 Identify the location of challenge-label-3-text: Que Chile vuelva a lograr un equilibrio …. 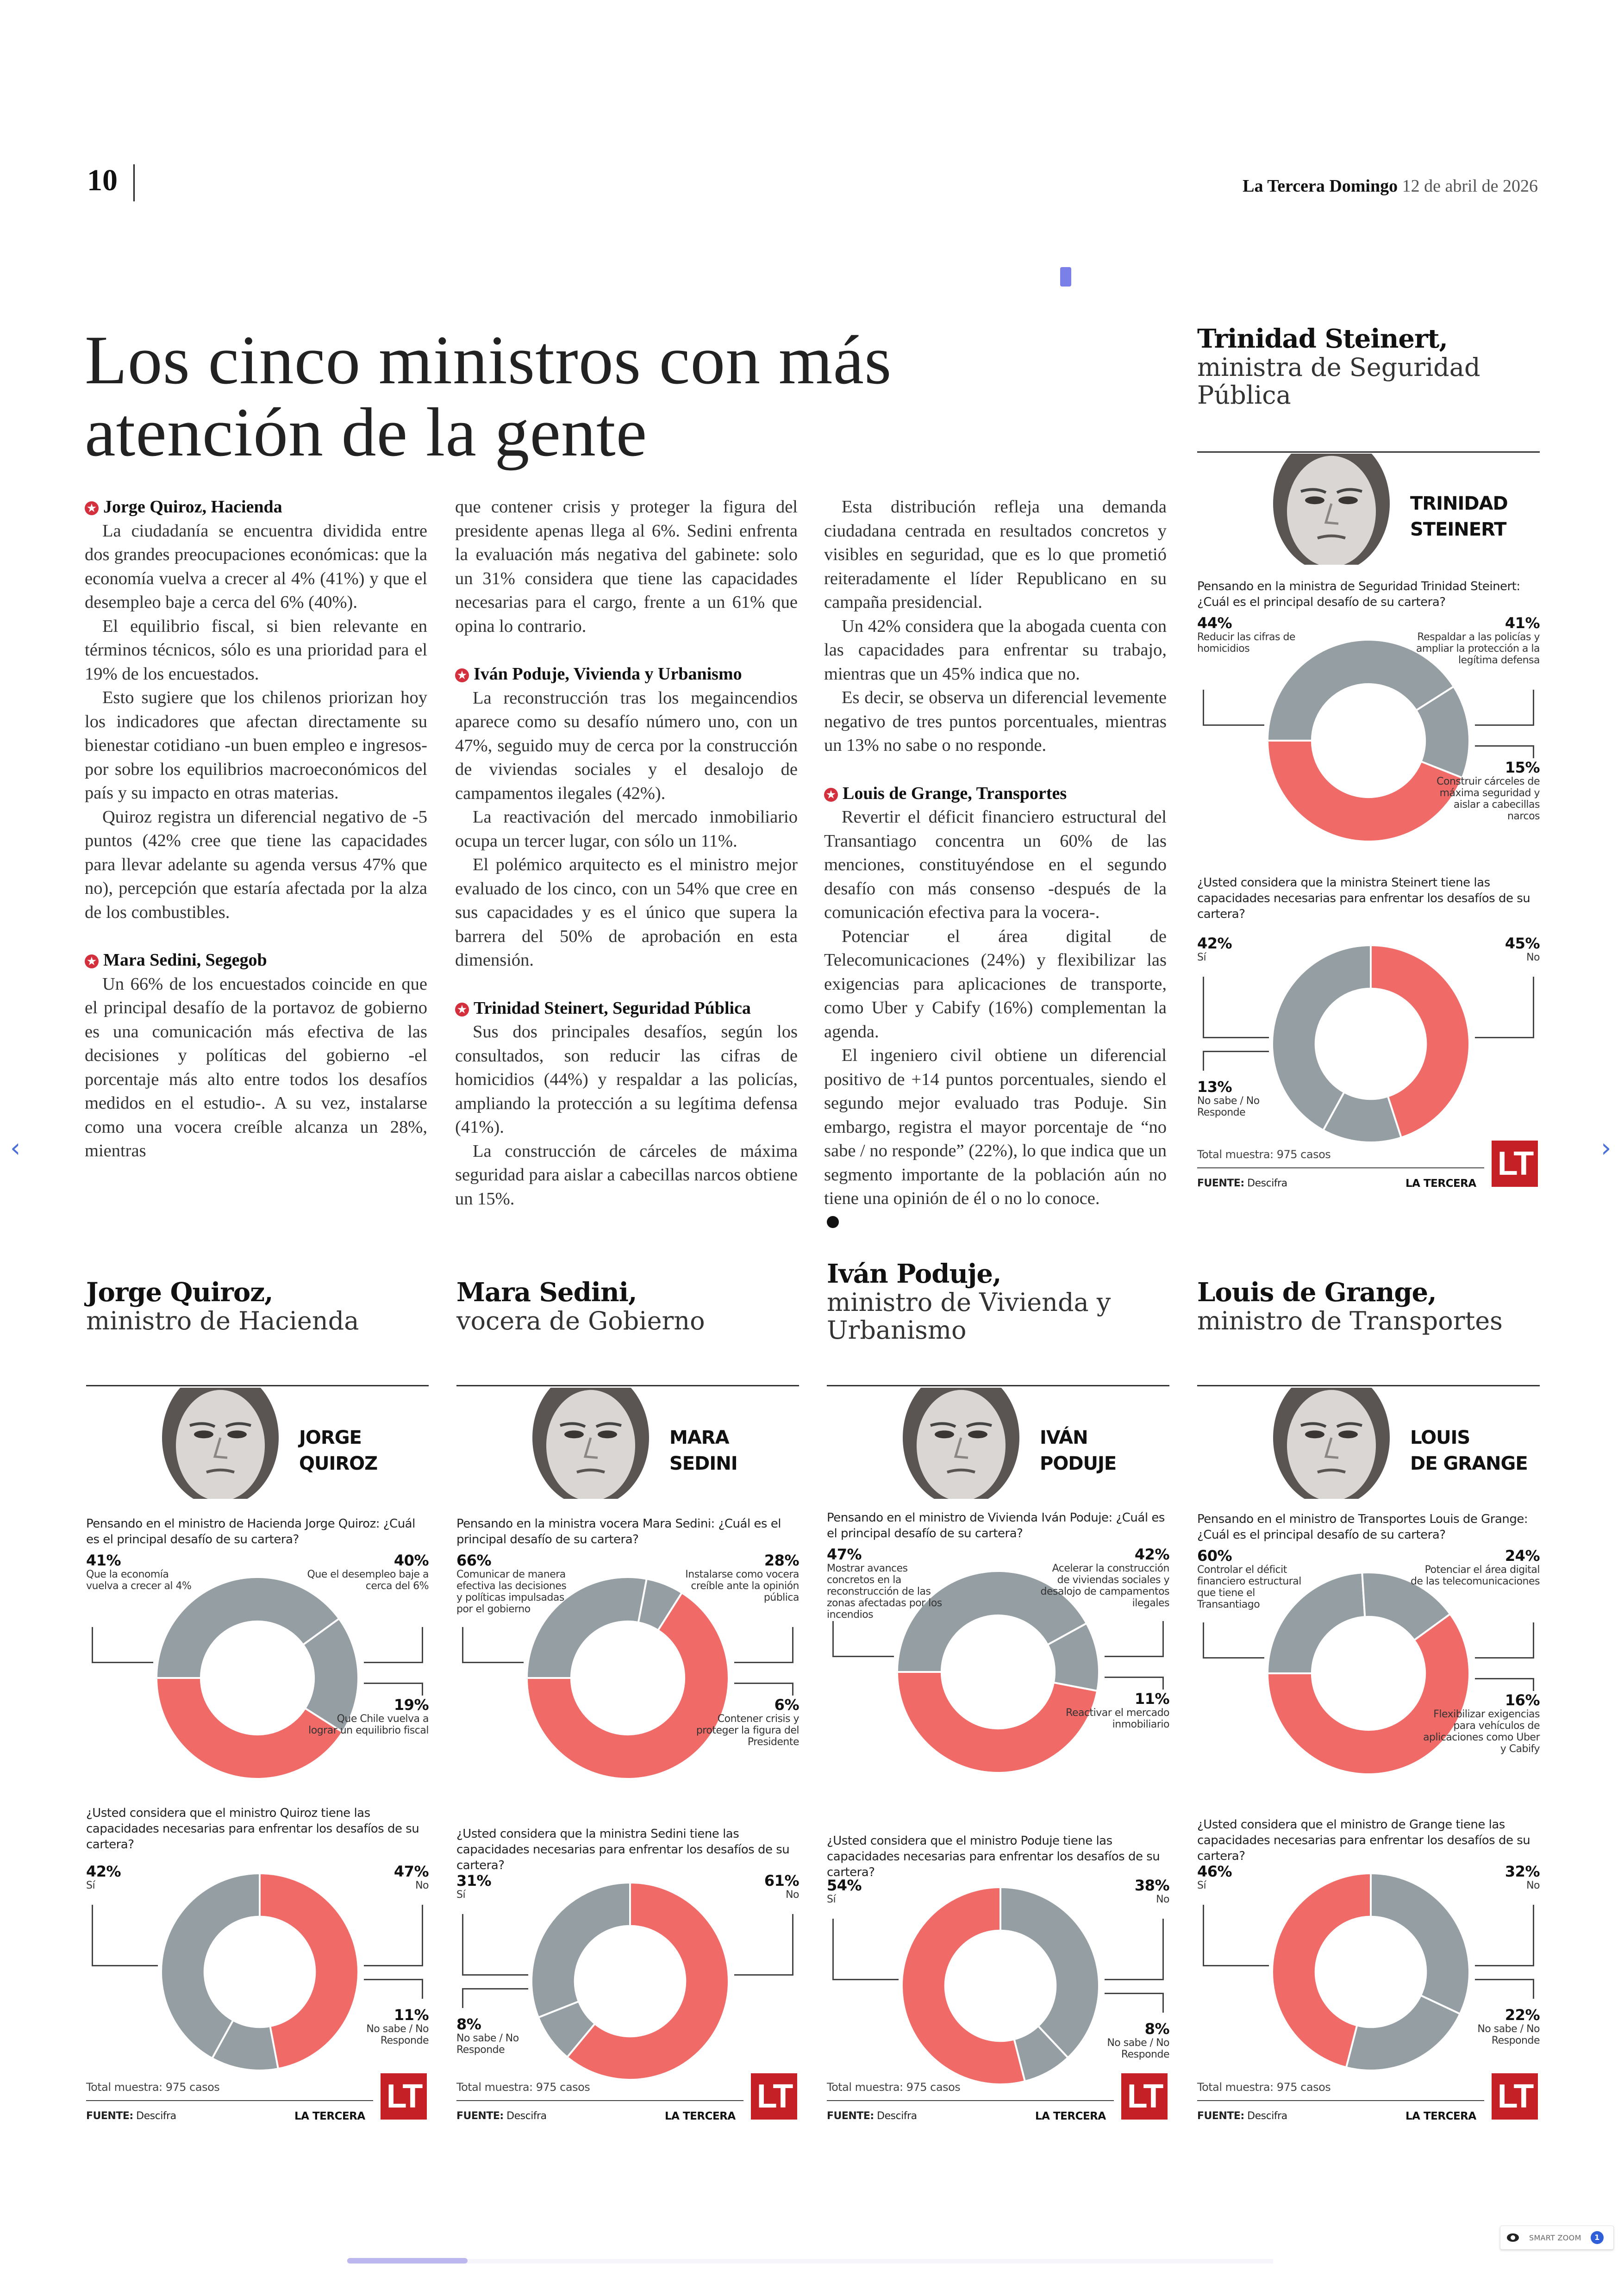
(368, 1724).